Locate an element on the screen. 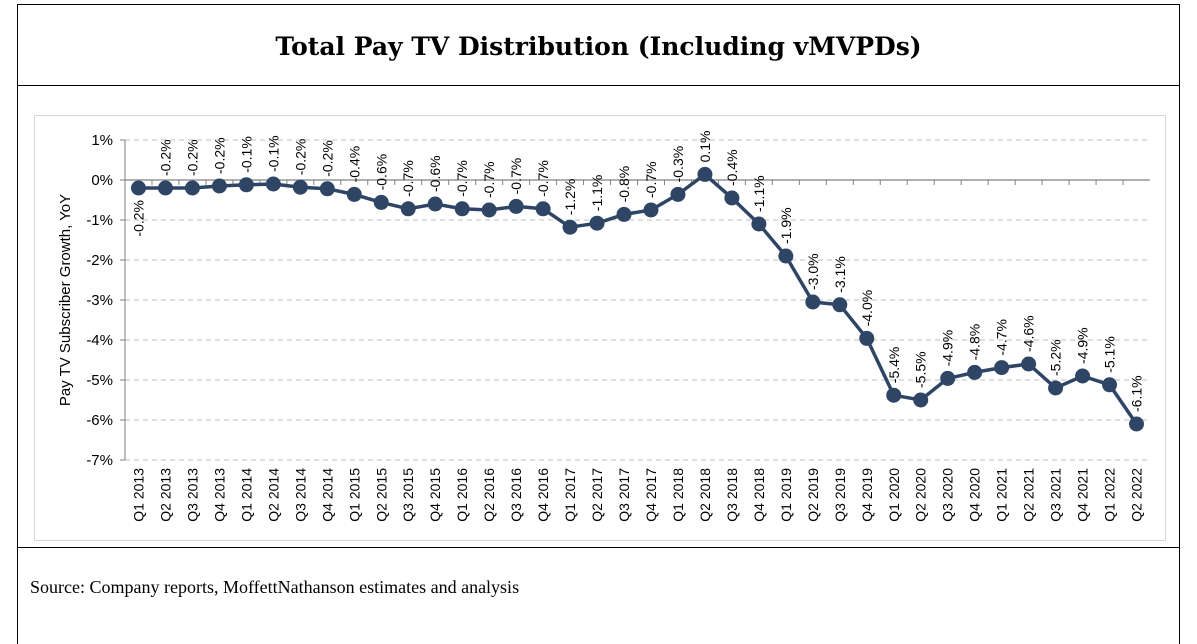 The image size is (1197, 644). x-tick-label: Q2 2016 is located at coordinates (489, 495).